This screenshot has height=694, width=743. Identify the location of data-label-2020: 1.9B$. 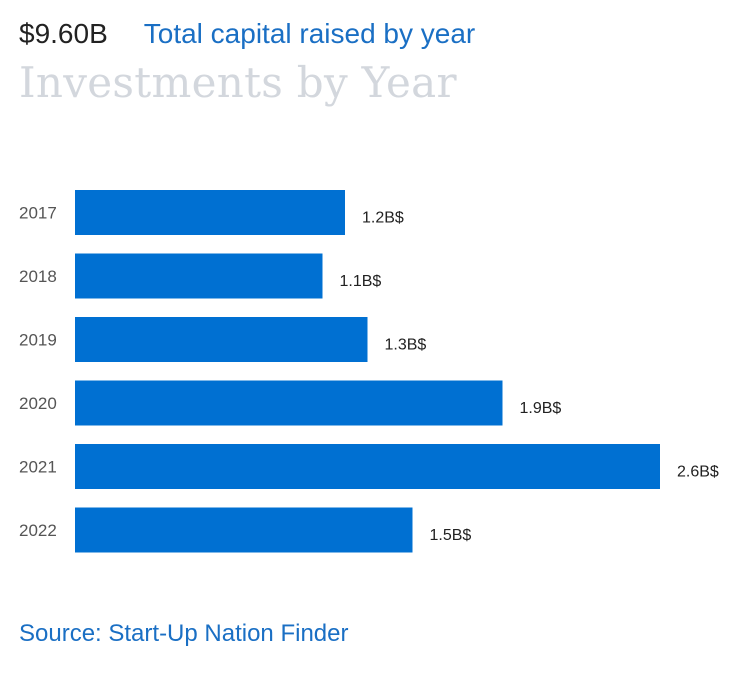
(541, 408).